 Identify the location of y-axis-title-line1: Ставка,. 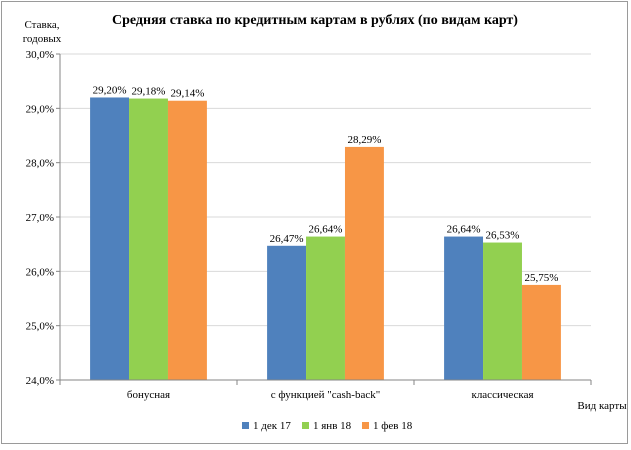
(41, 25).